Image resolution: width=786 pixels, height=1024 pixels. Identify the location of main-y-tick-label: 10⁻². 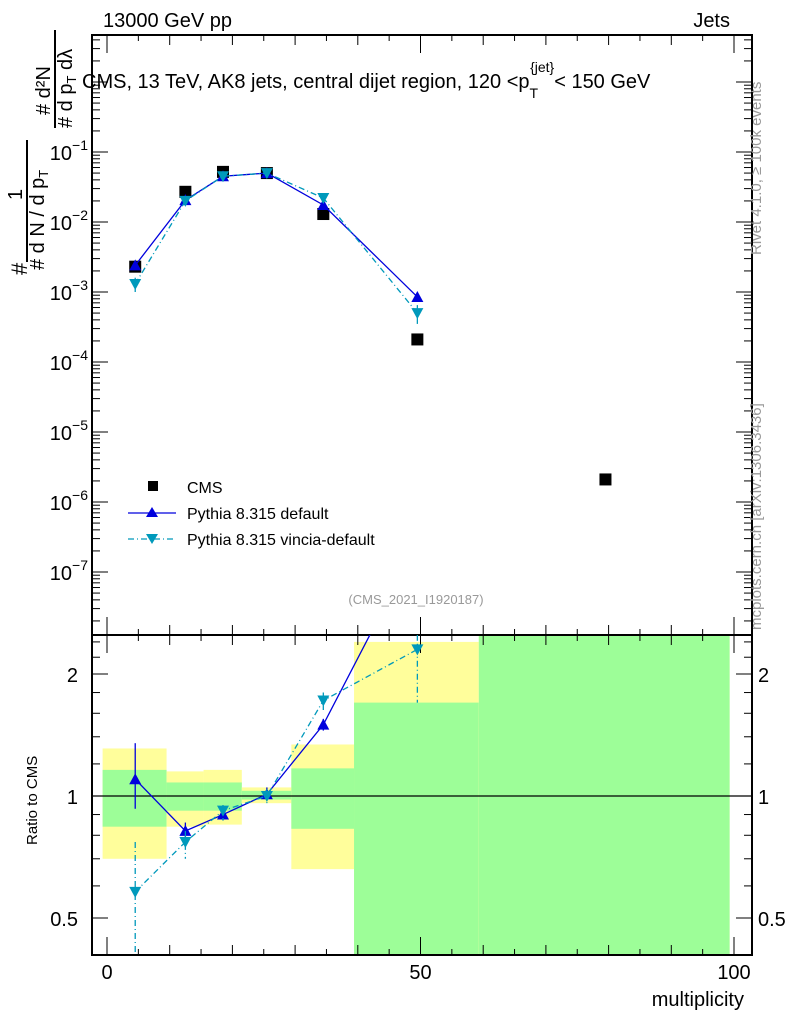
(69, 221).